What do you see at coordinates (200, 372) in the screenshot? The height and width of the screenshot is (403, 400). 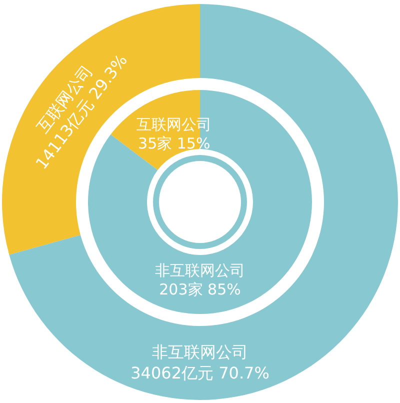 I see `data-label: 34062亿元 70.7%` at bounding box center [200, 372].